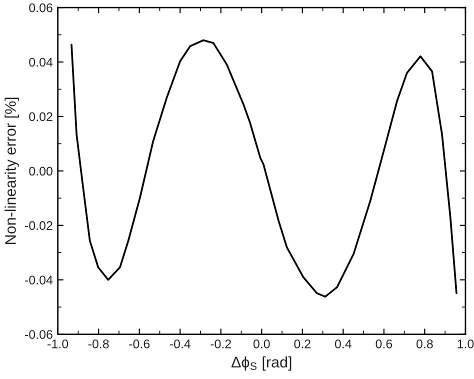 The image size is (474, 379). Describe the element at coordinates (139, 343) in the screenshot. I see `x-tick-label: -0.6` at that location.